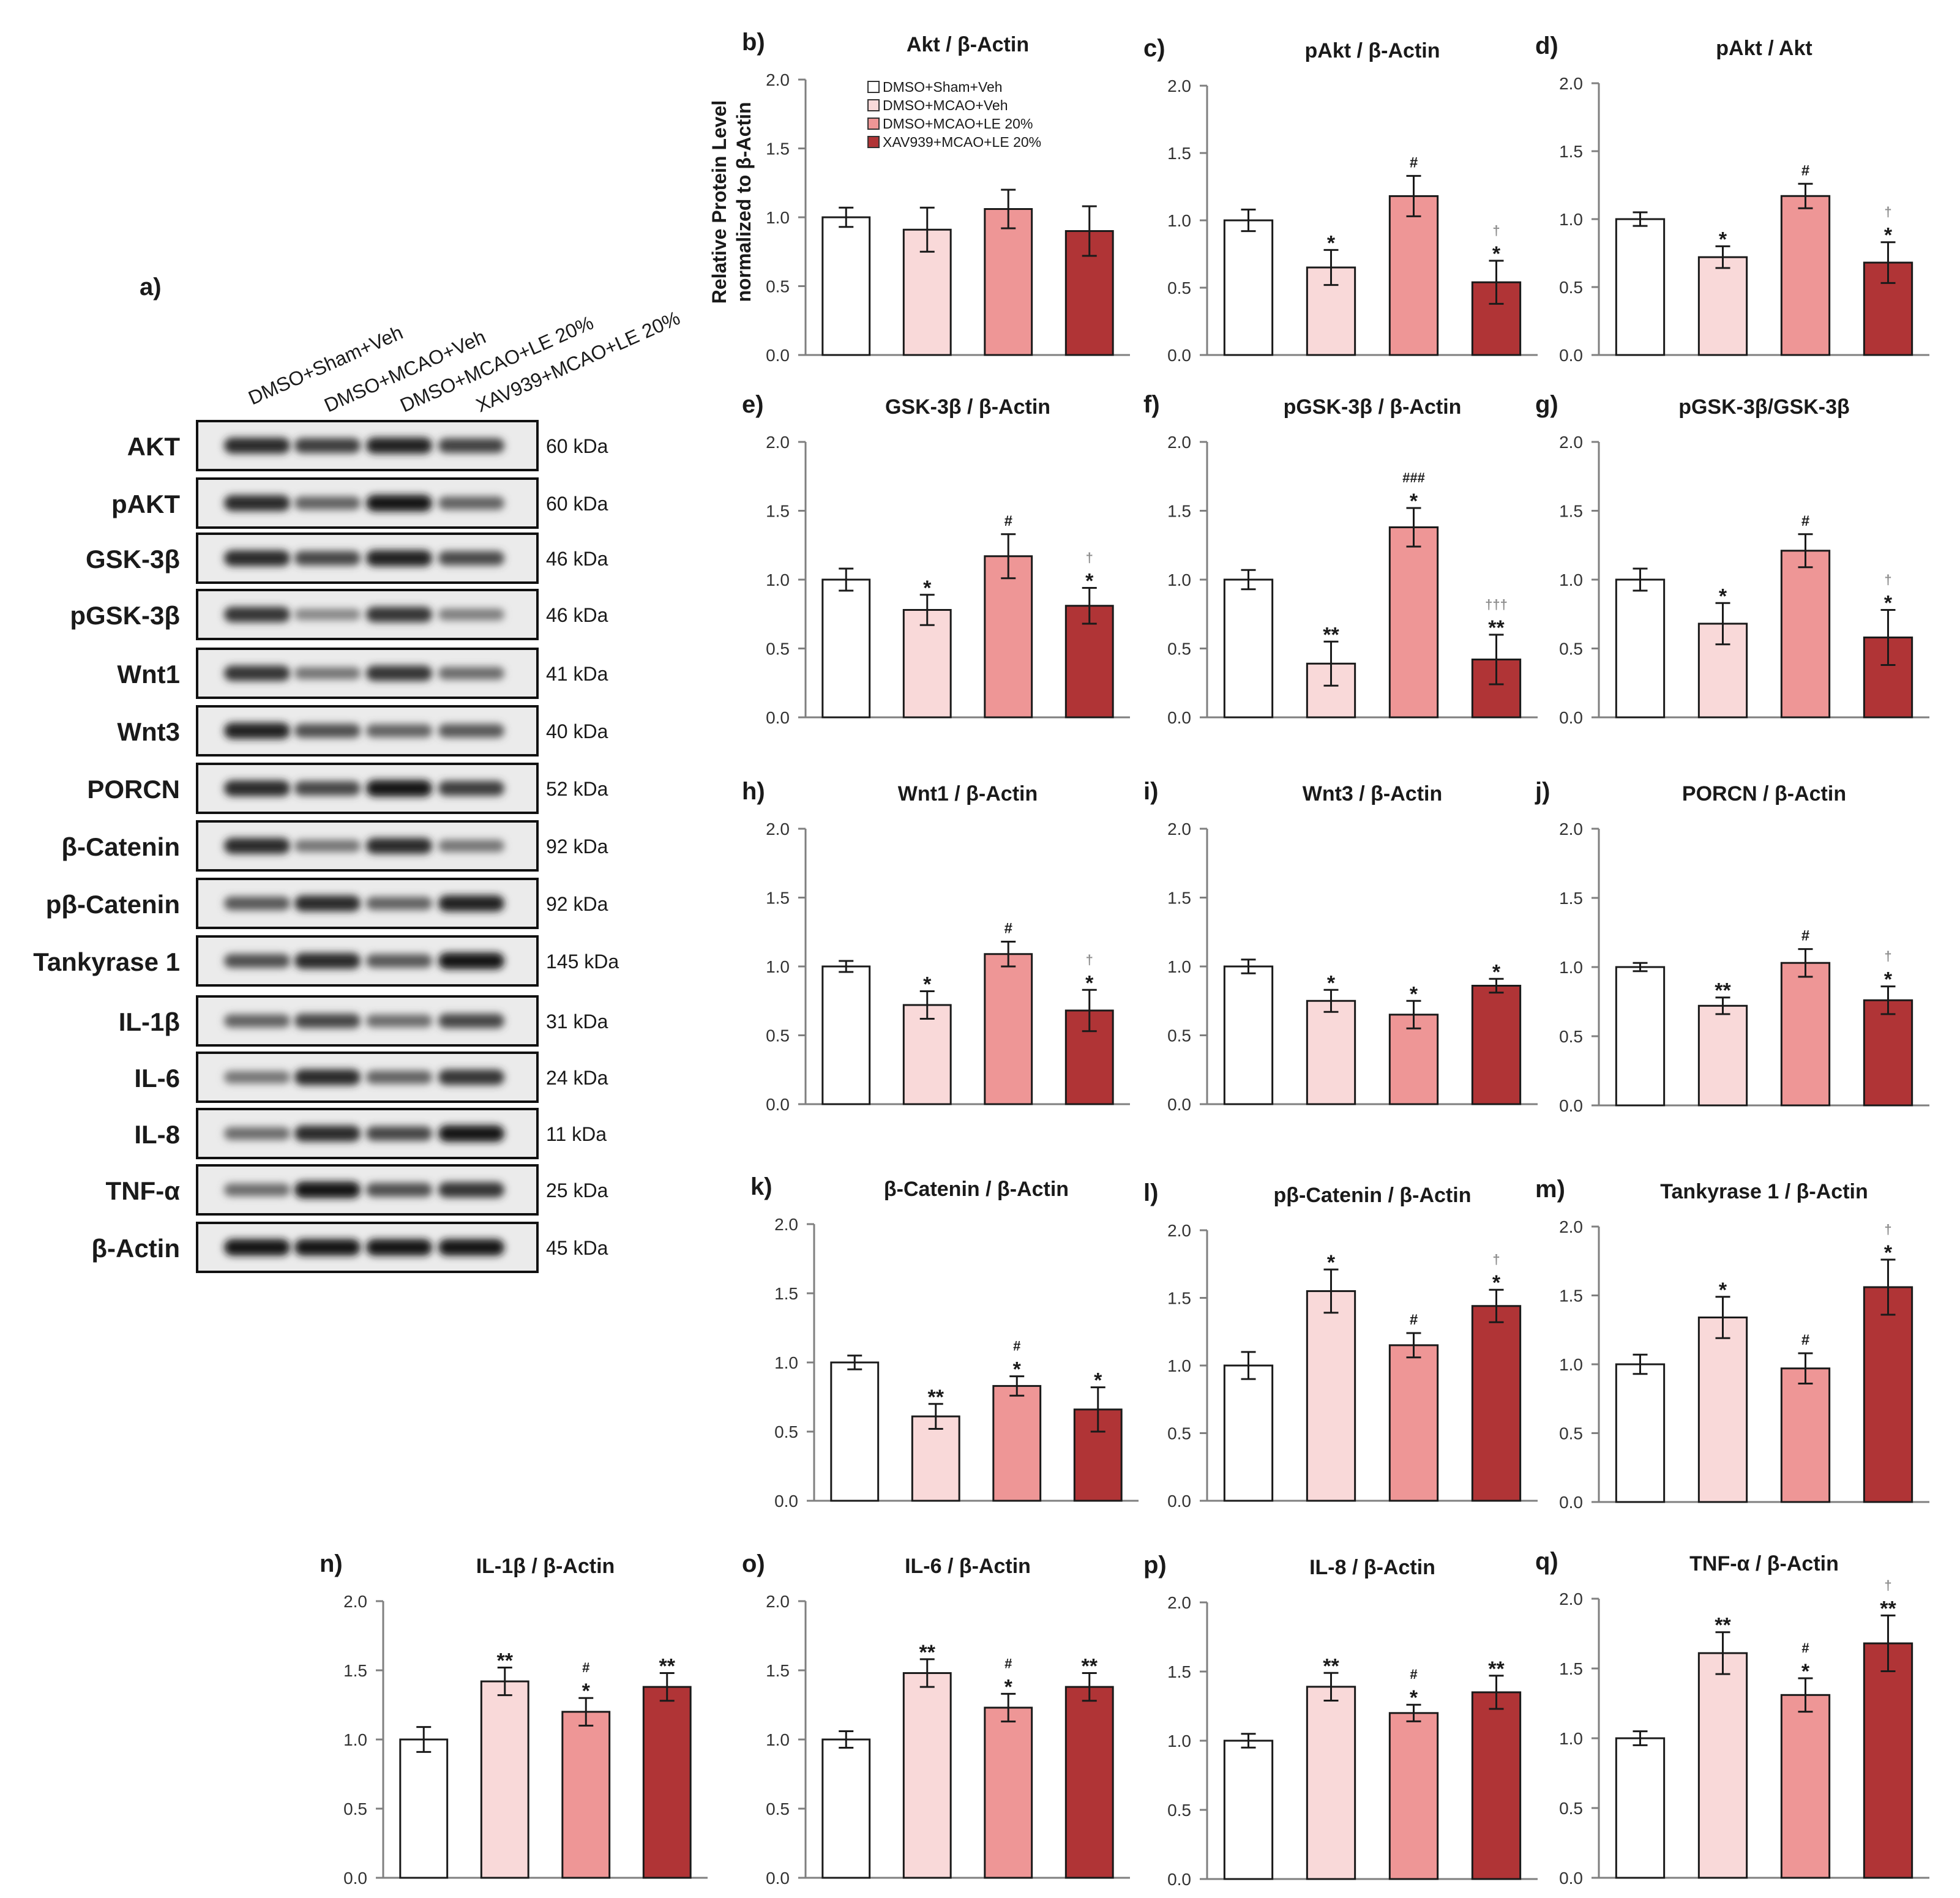  I want to click on blot-protein-label: IL-6, so click(157, 1078).